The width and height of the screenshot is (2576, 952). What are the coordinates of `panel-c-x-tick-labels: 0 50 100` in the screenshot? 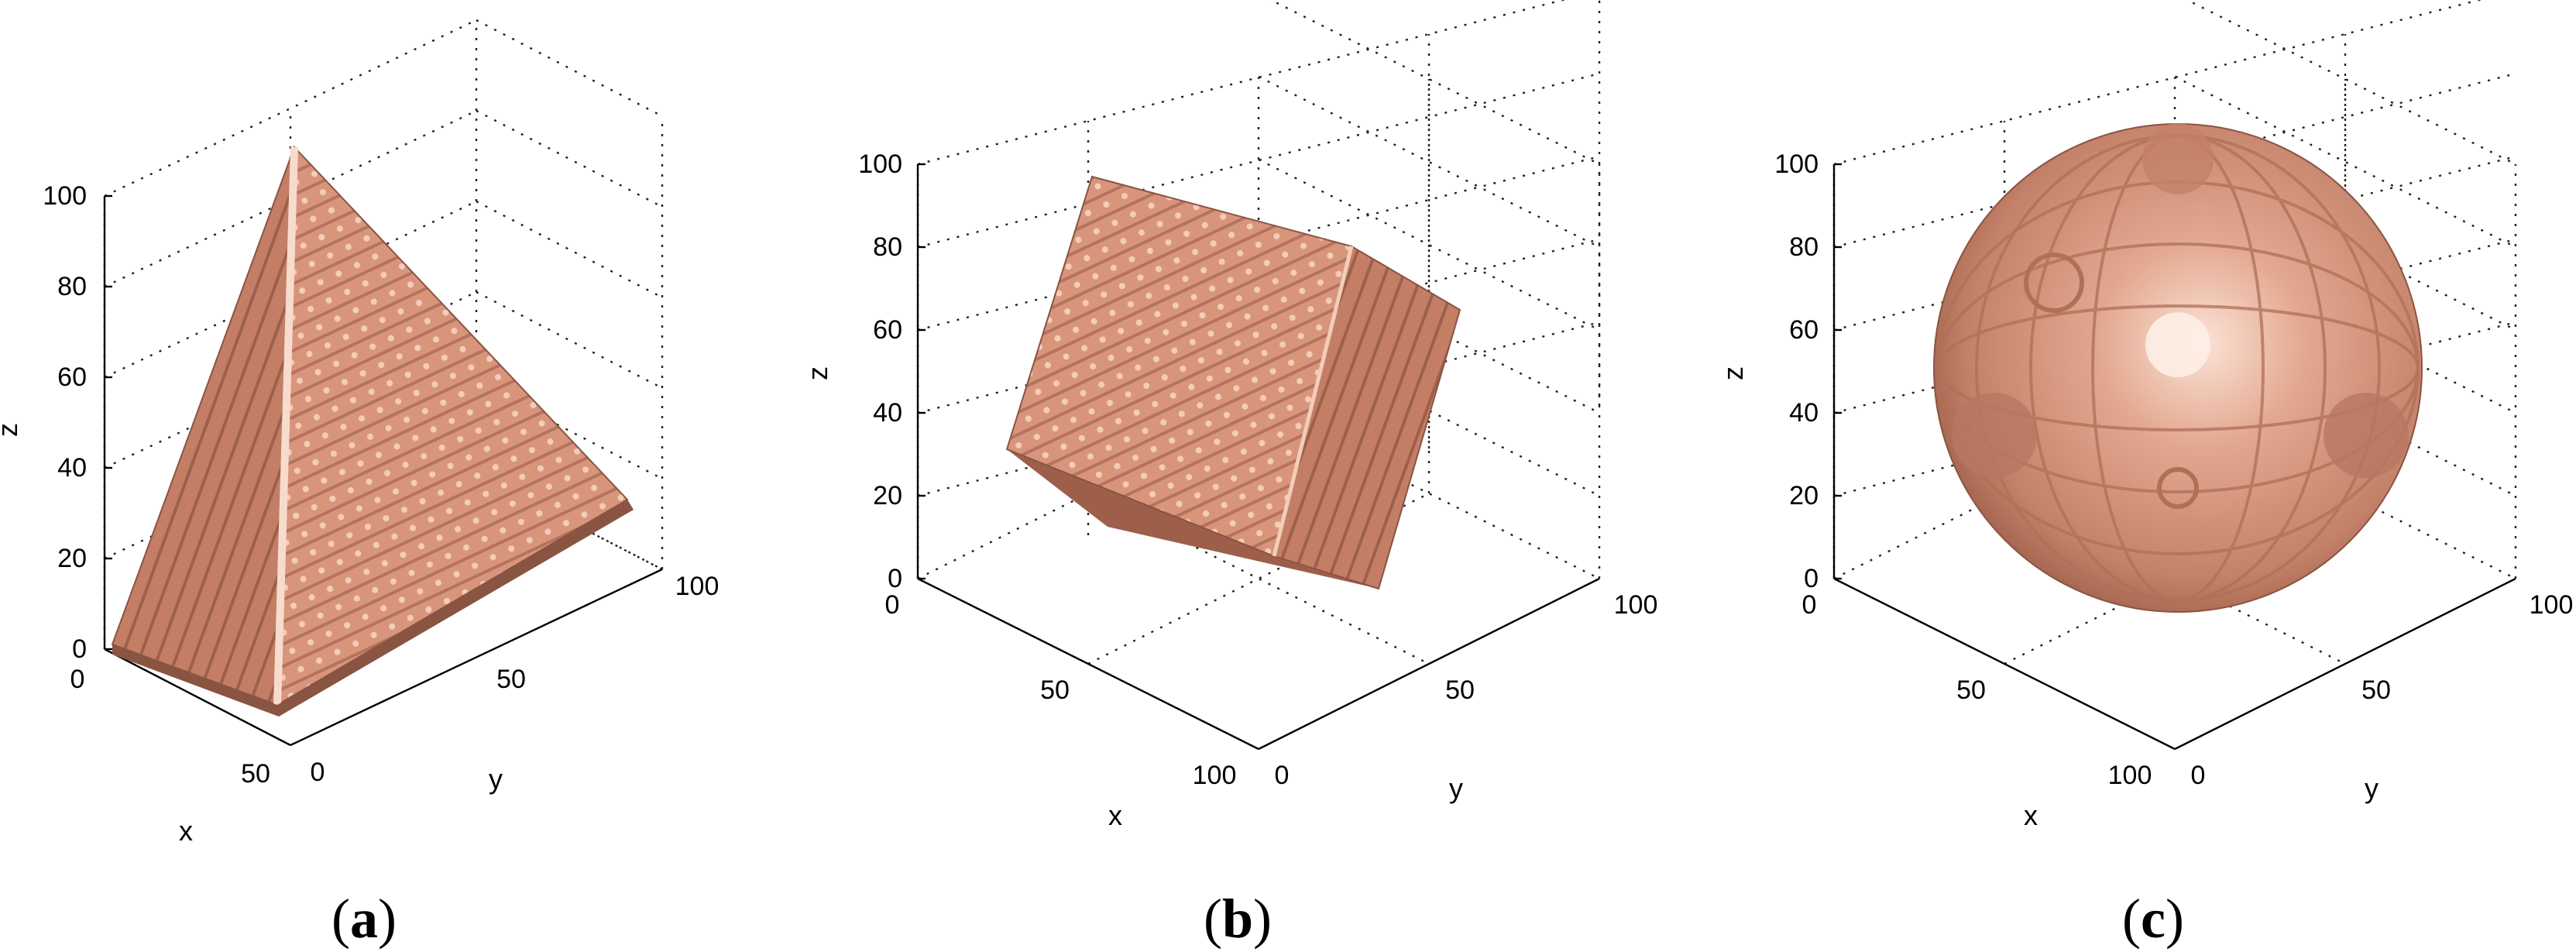 It's located at (1977, 690).